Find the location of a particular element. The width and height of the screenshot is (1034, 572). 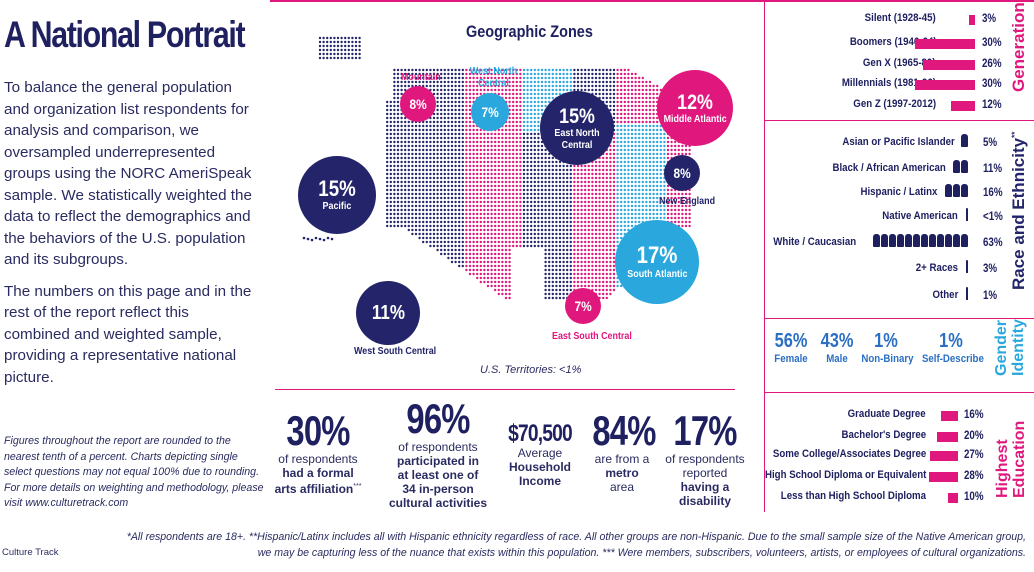

wnc-pct: 7% is located at coordinates (490, 112).